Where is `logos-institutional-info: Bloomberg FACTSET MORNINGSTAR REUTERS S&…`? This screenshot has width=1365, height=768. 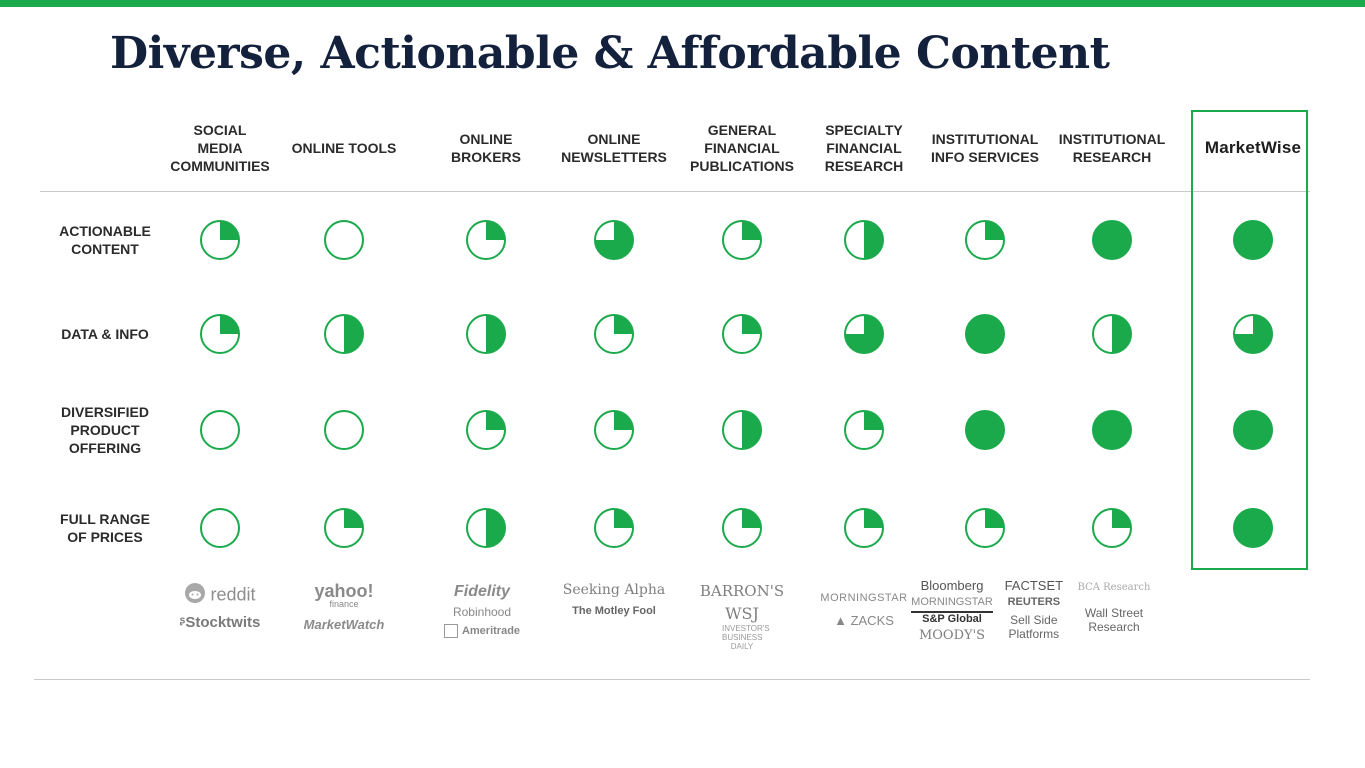
logos-institutional-info: Bloomberg FACTSET MORNINGSTAR REUTERS S&… is located at coordinates (990, 611).